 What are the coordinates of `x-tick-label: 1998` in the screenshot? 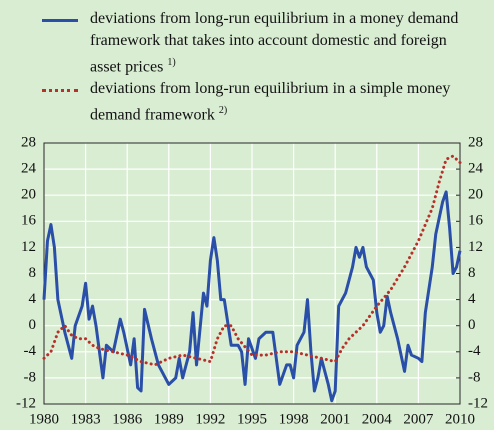 It's located at (294, 419).